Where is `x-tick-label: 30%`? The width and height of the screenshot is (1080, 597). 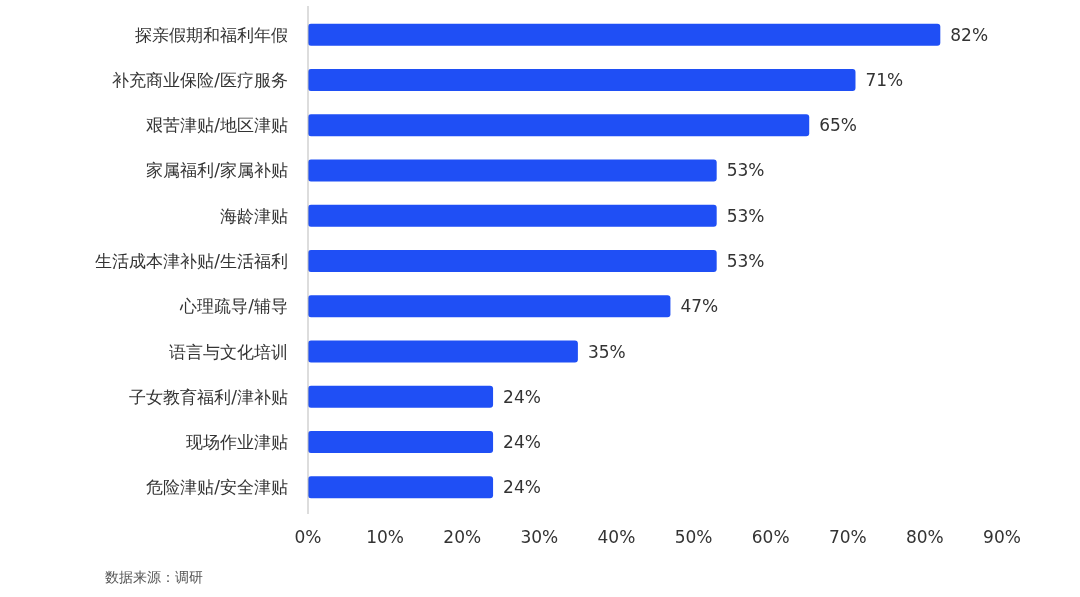 x-tick-label: 30% is located at coordinates (539, 537).